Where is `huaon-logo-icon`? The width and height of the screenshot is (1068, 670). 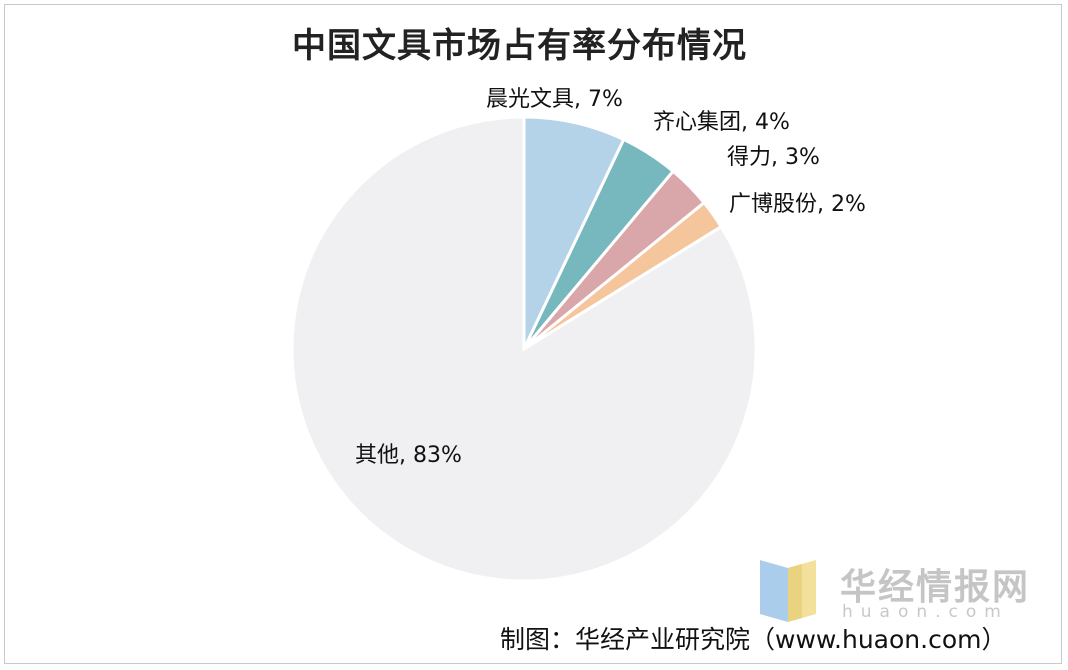 huaon-logo-icon is located at coordinates (788, 591).